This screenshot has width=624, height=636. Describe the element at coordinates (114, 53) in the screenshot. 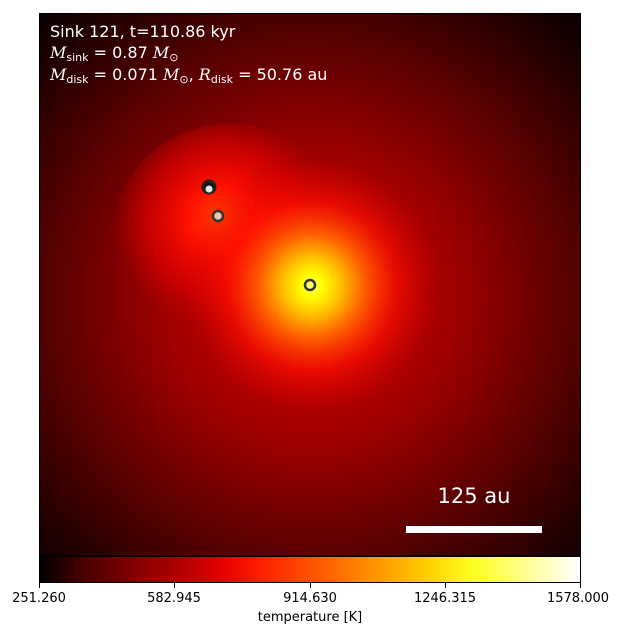

I see `annotation-sink-mass: Msink = 0.87 M⊙` at that location.